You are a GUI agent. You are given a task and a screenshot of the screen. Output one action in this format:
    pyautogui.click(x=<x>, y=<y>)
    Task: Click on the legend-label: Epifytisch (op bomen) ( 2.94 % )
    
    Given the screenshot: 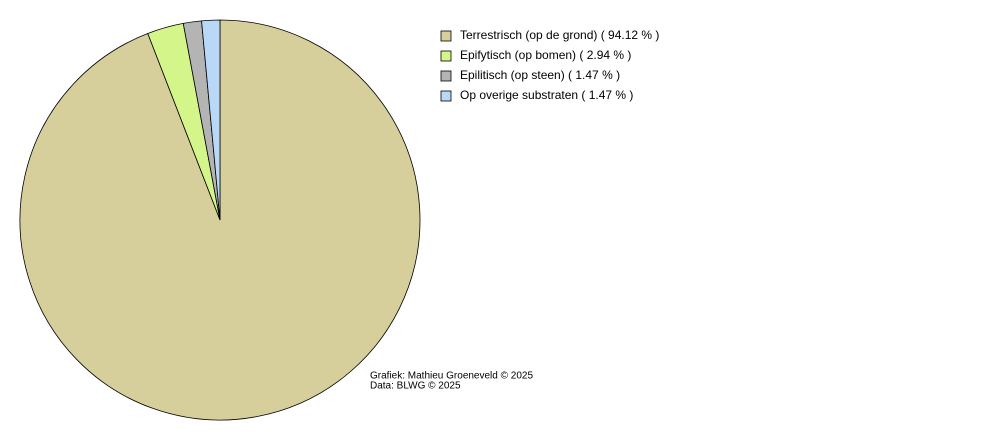 What is the action you would take?
    pyautogui.click(x=545, y=55)
    